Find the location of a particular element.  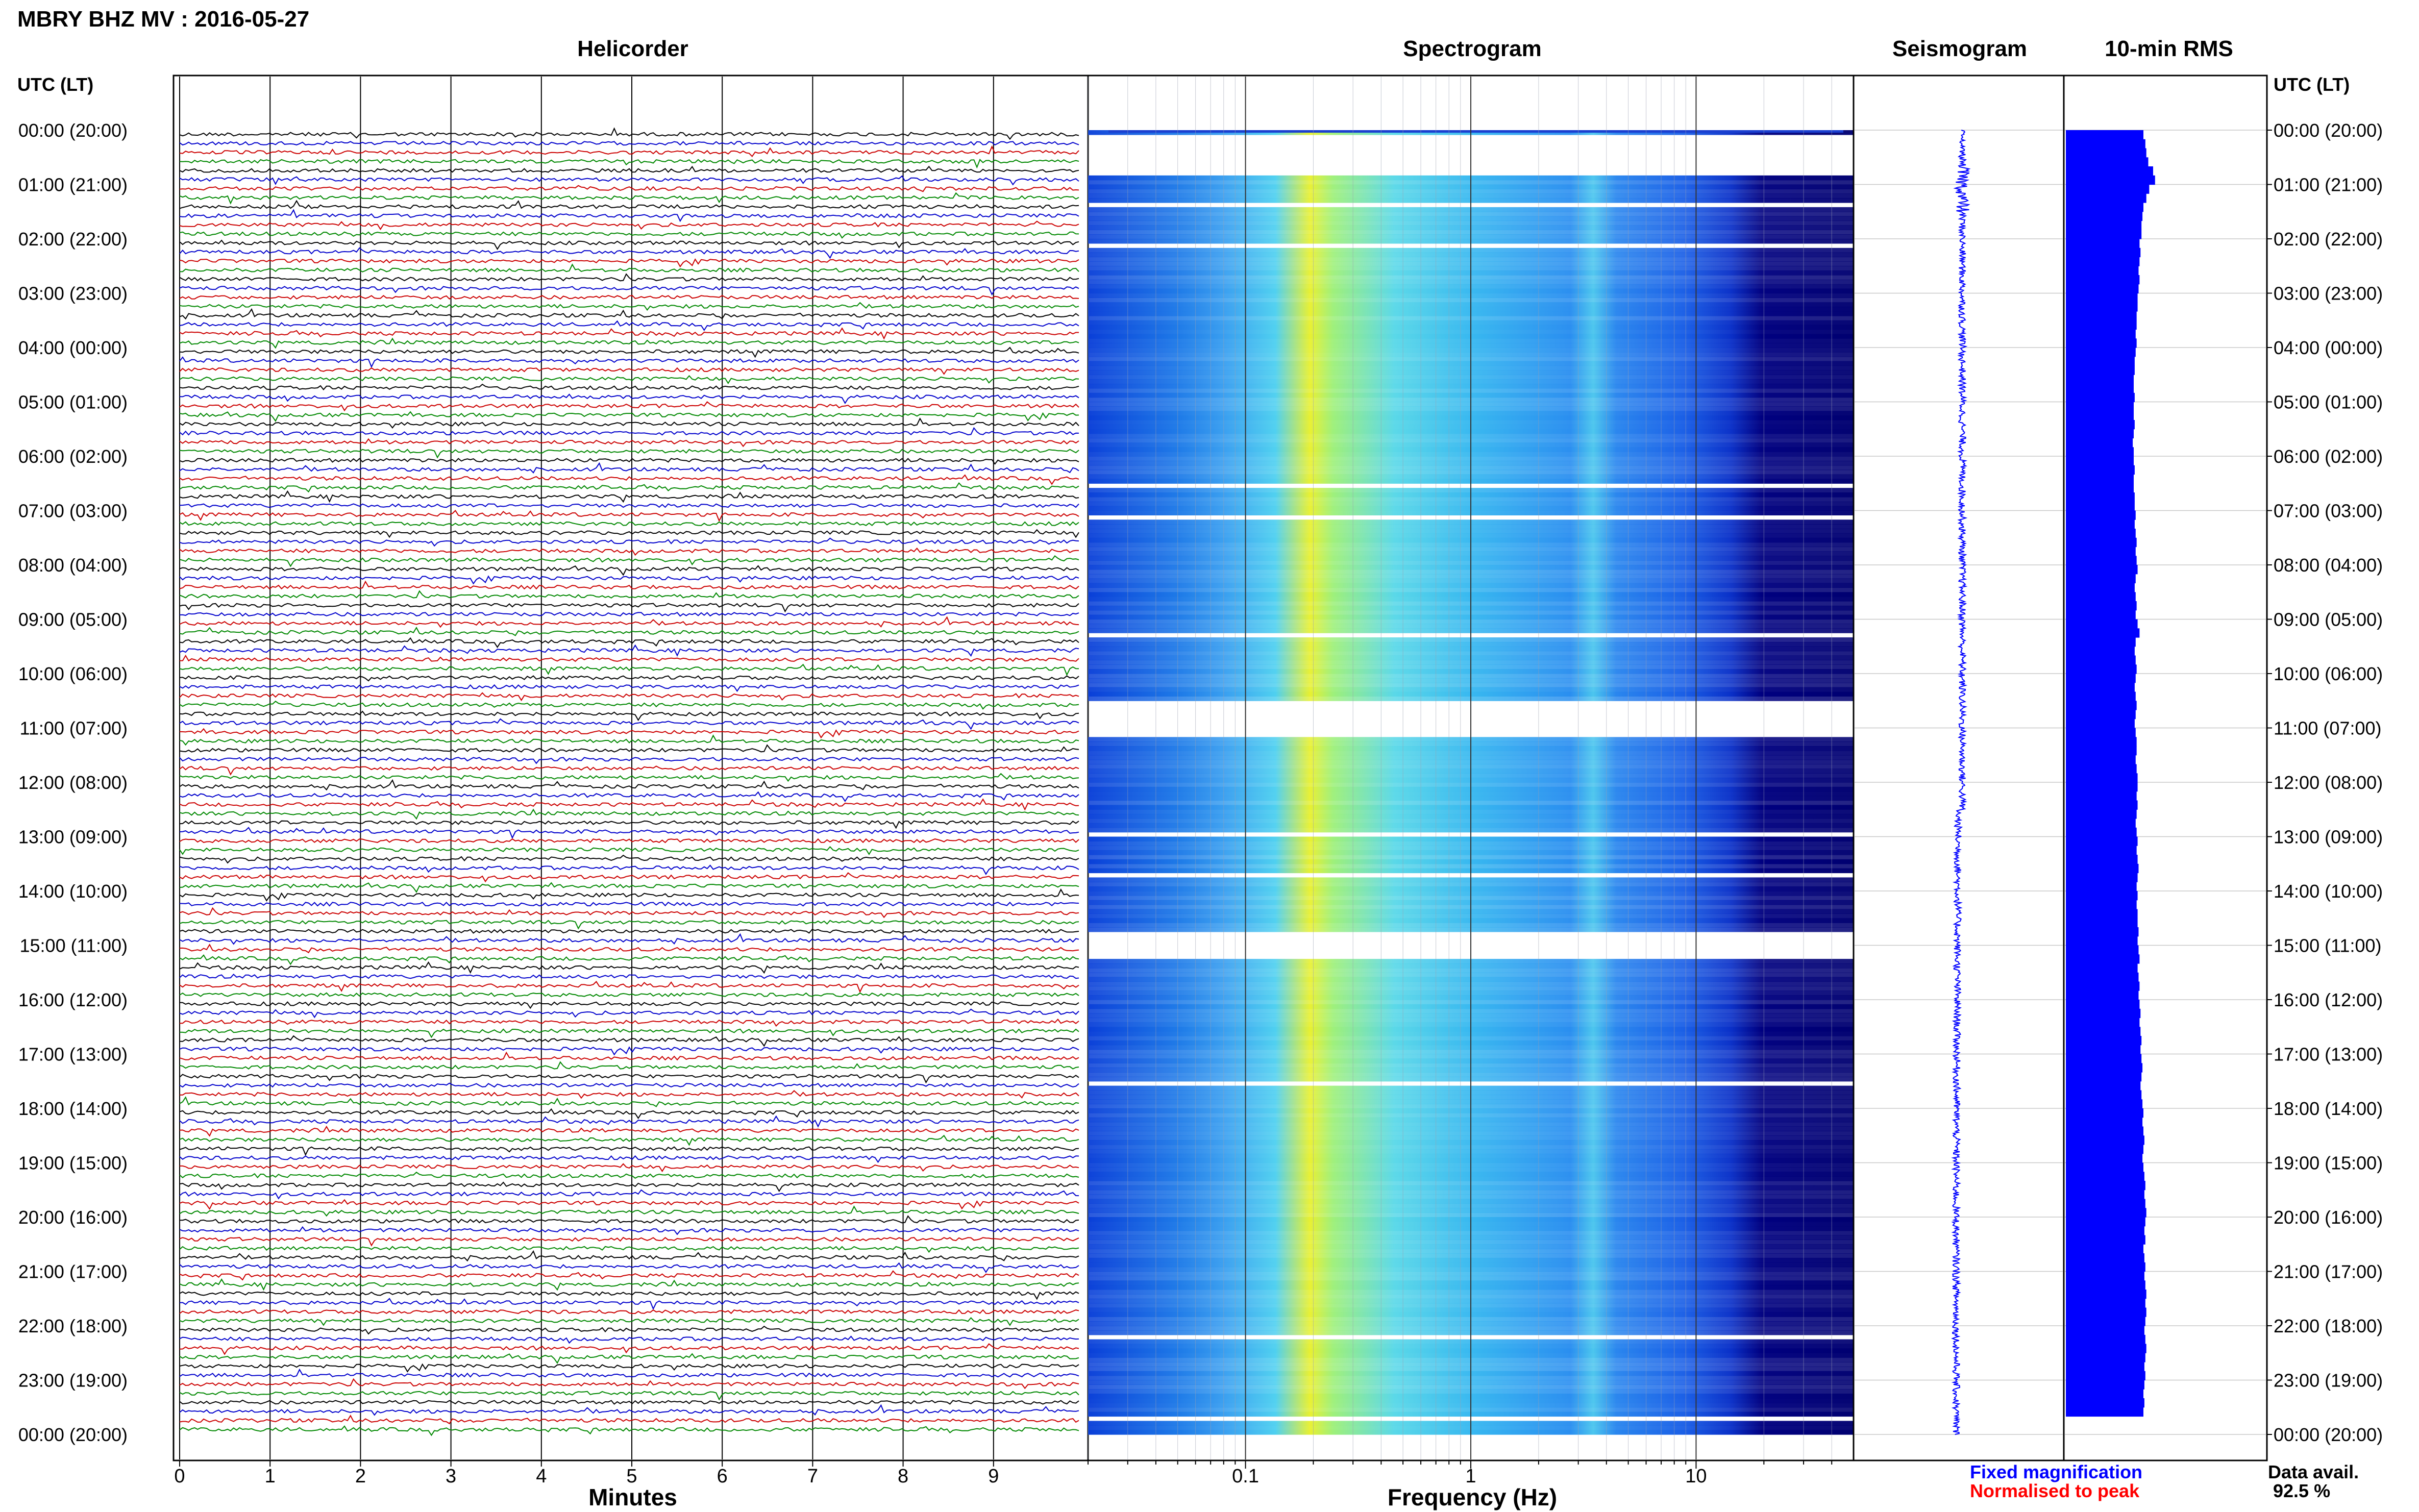

time-tick-right: 09:00 (05:00) is located at coordinates (2328, 619).